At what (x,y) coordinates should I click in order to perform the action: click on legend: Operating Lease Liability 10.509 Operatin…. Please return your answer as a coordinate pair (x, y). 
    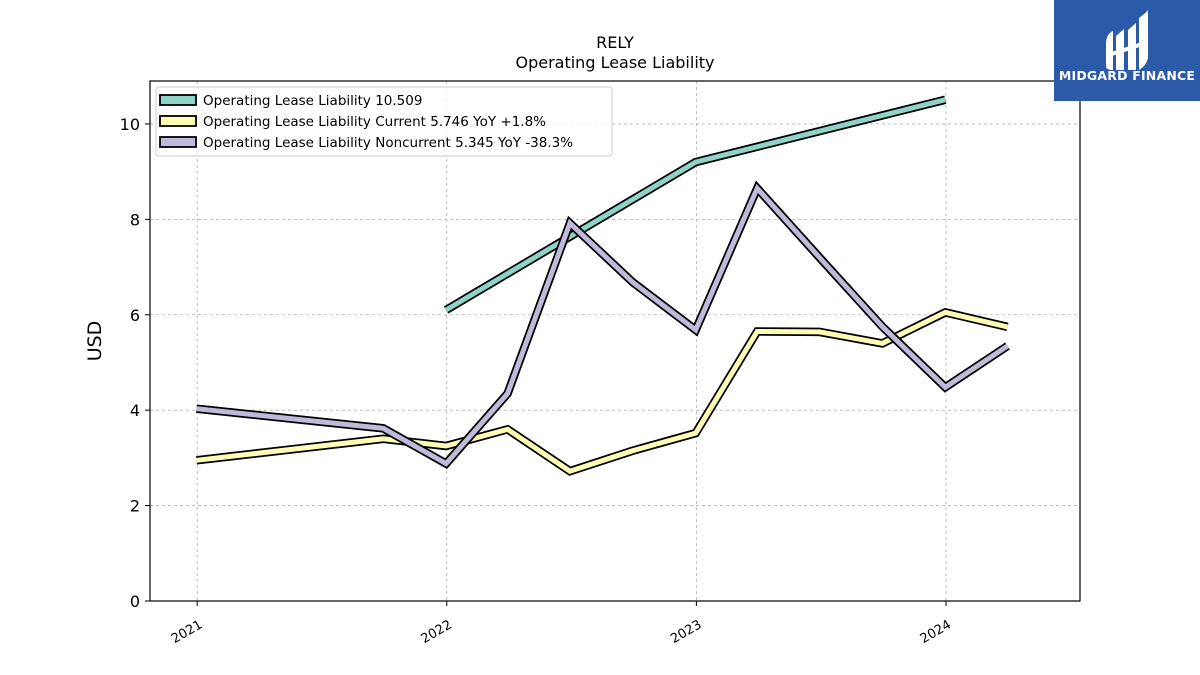
    Looking at the image, I should click on (384, 121).